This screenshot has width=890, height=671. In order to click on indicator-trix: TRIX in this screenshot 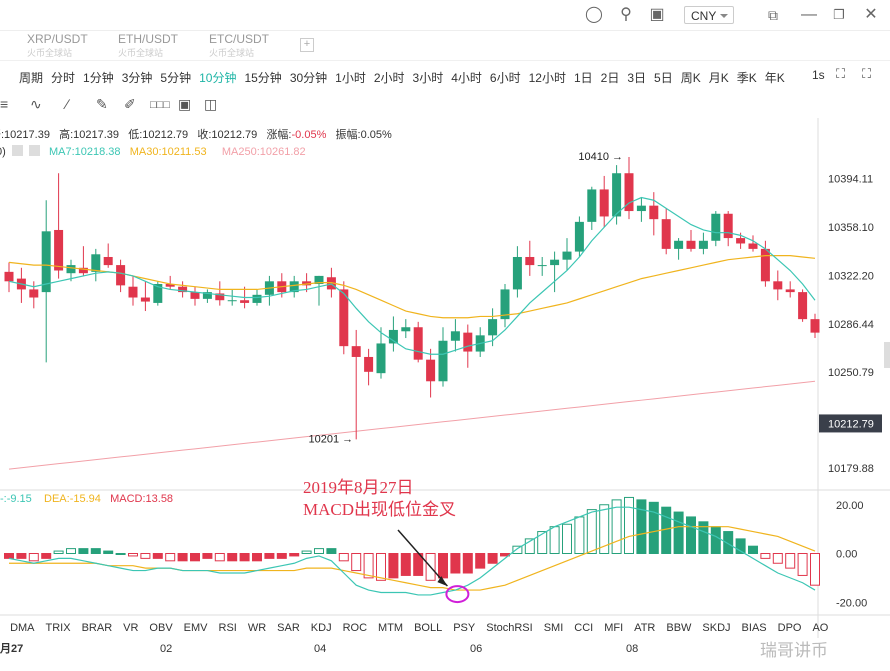, I will do `click(58, 628)`.